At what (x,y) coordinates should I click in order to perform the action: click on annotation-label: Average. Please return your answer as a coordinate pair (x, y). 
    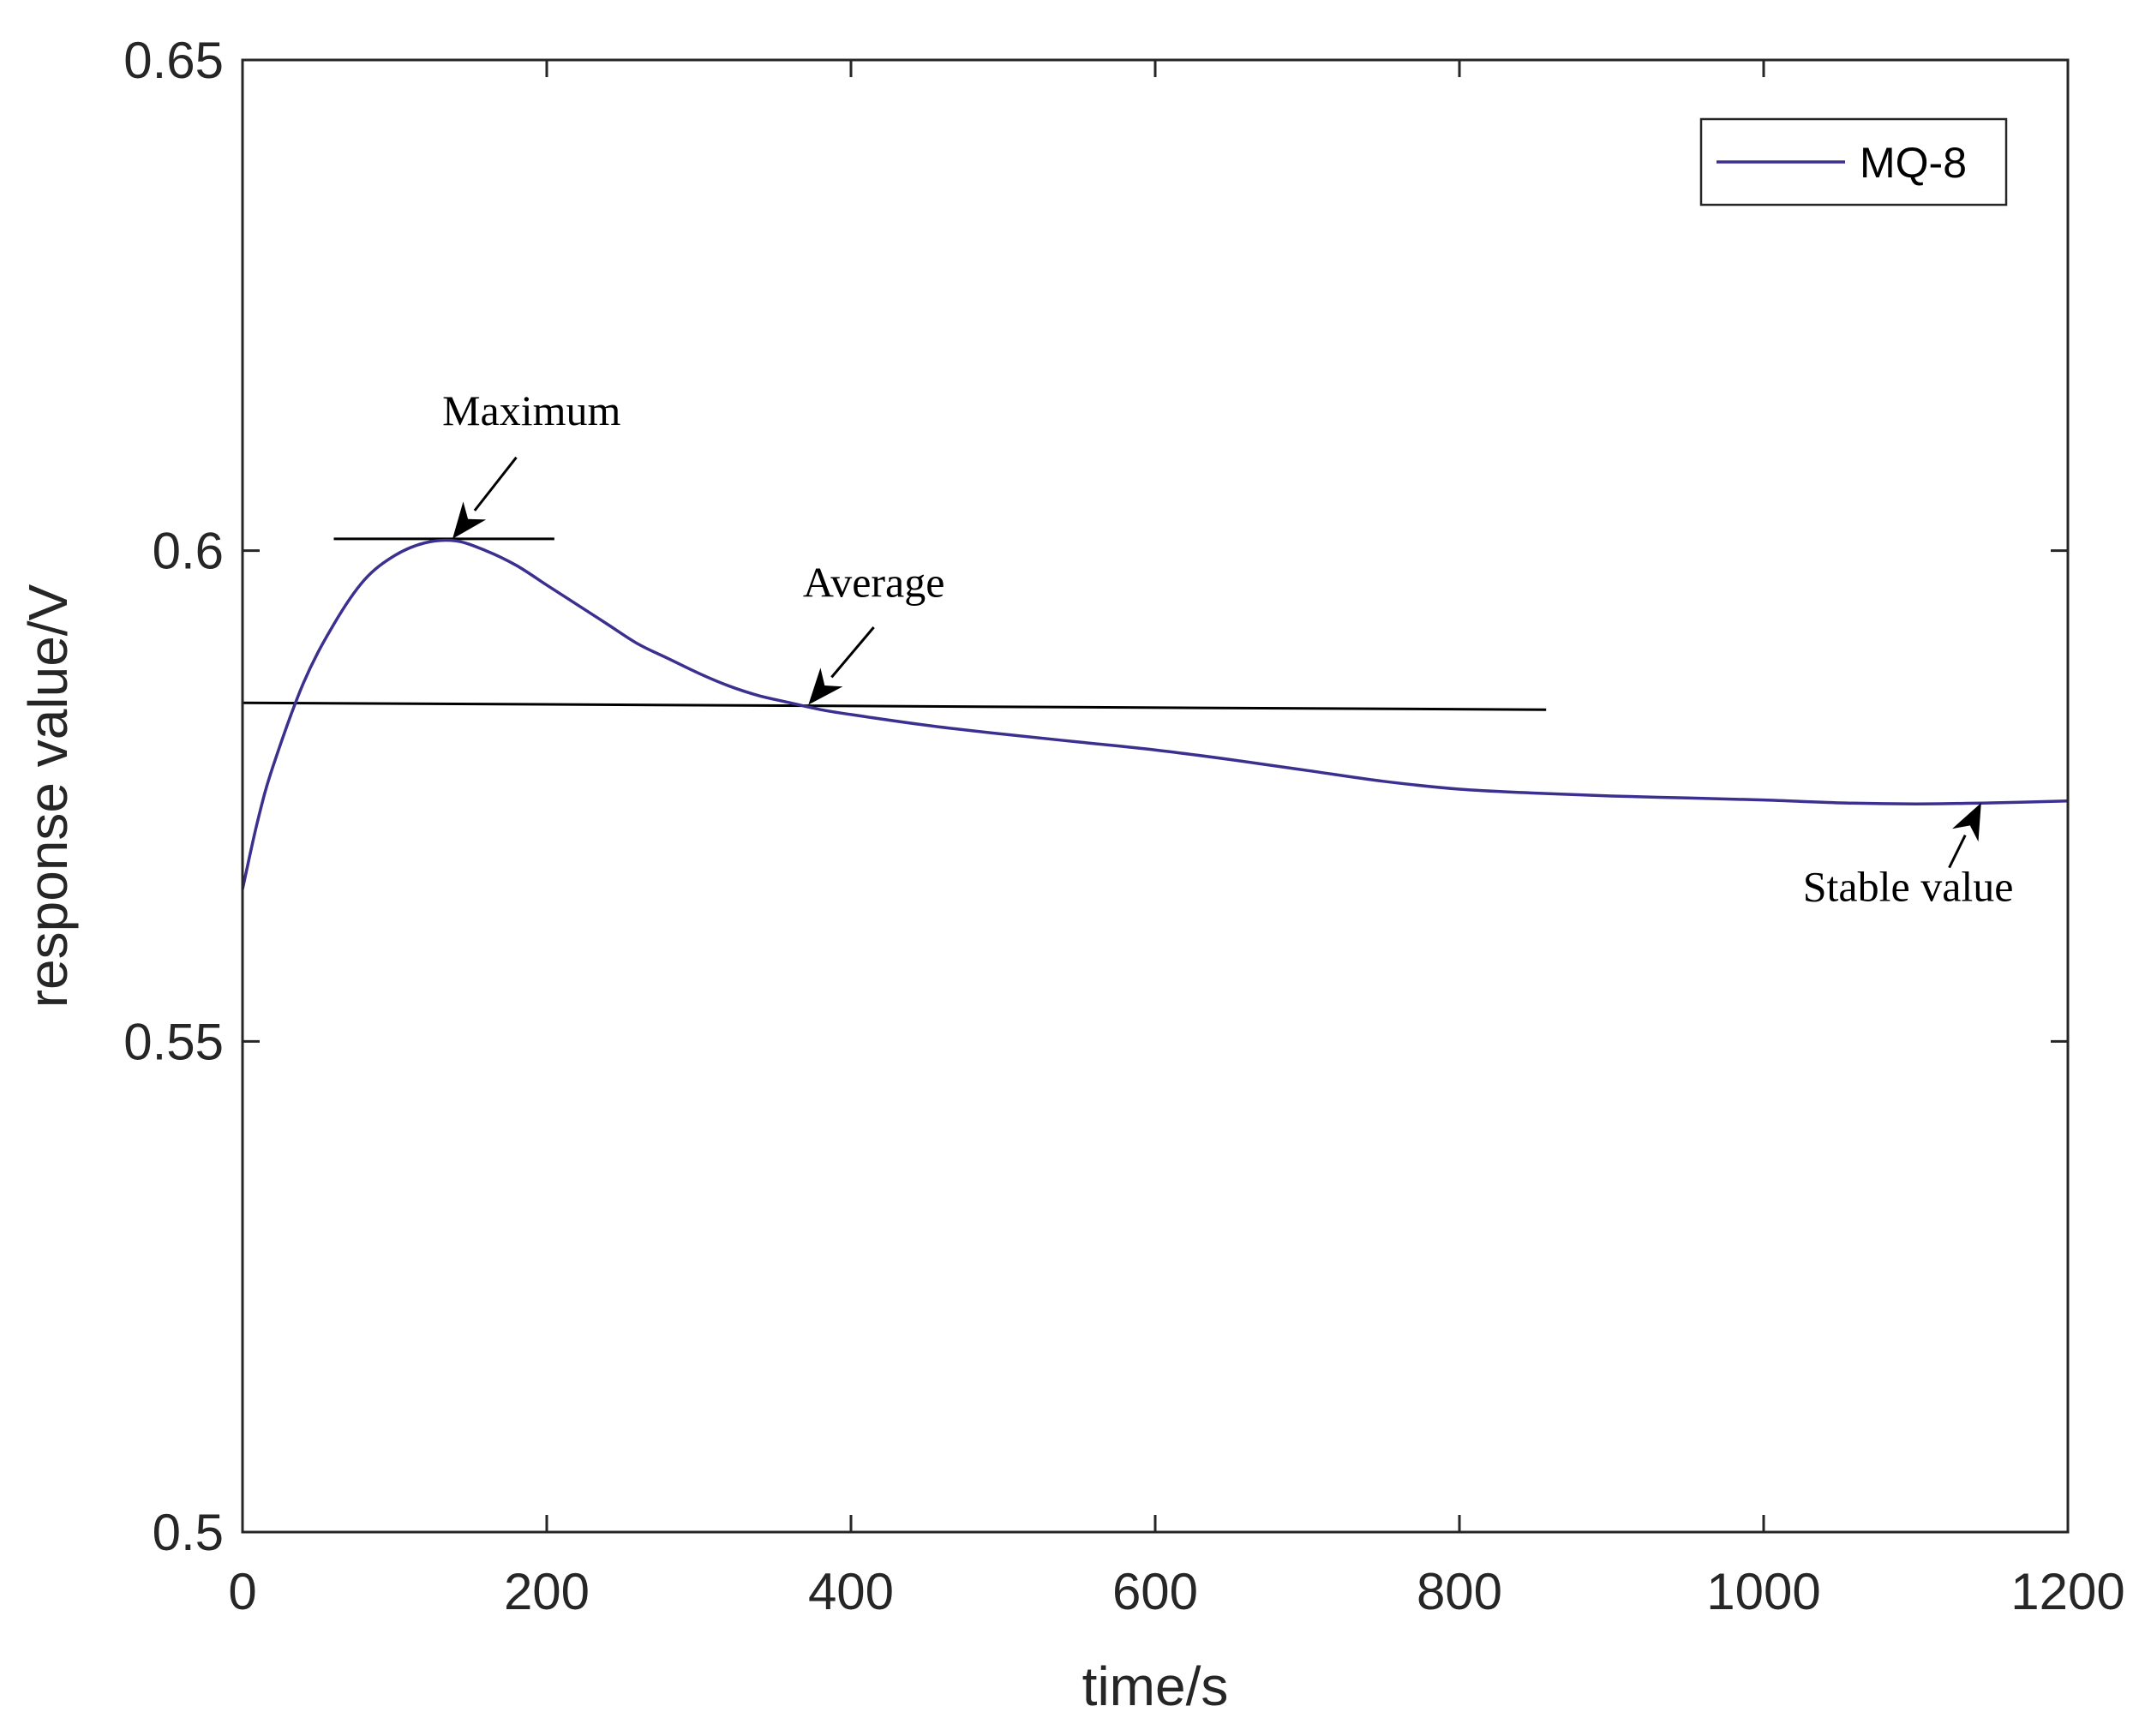
    Looking at the image, I should click on (874, 582).